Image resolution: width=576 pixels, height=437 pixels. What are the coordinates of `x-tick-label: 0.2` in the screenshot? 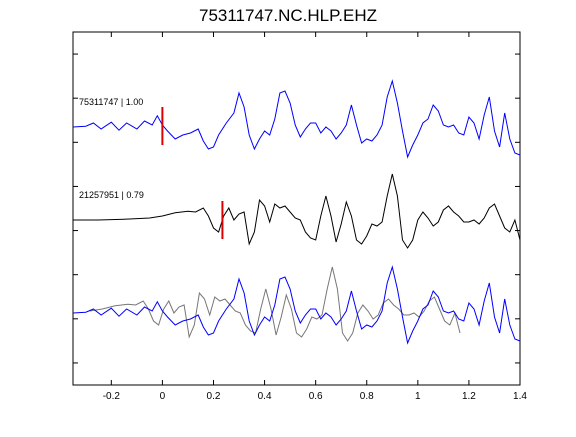 It's located at (214, 396).